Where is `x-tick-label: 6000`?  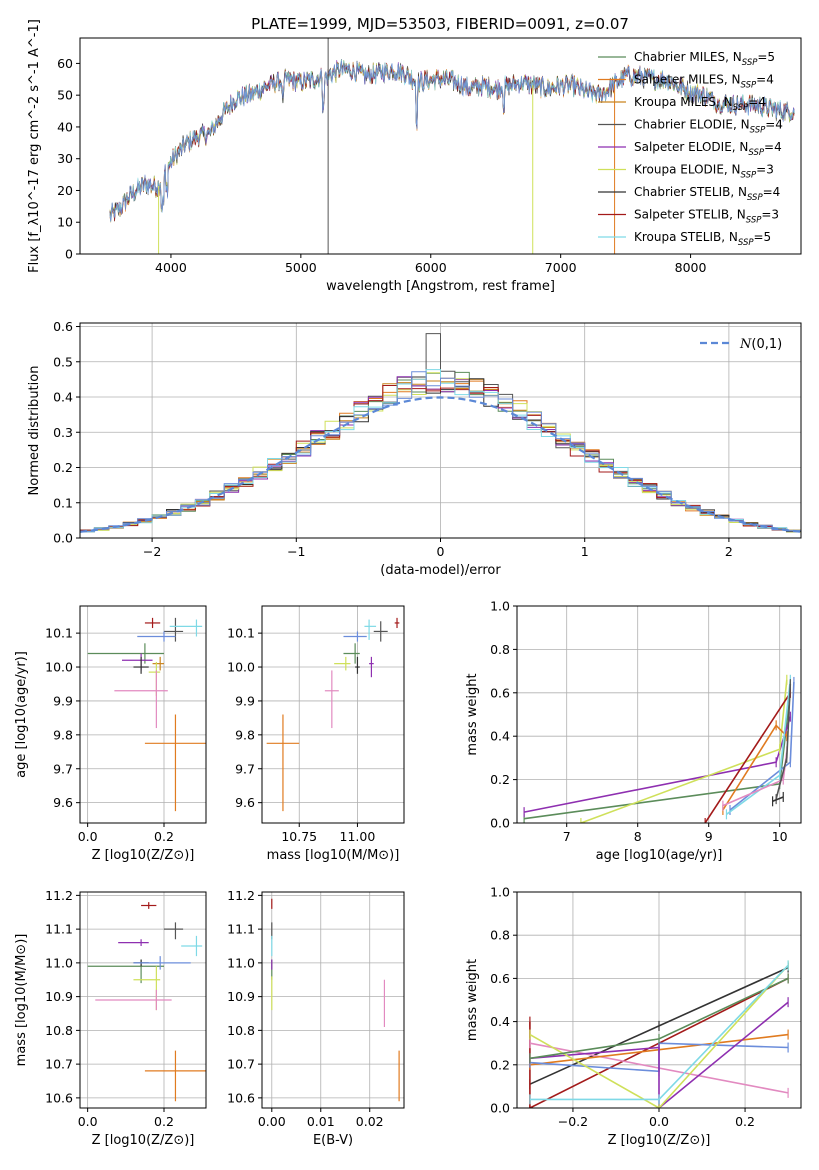 x-tick-label: 6000 is located at coordinates (431, 267).